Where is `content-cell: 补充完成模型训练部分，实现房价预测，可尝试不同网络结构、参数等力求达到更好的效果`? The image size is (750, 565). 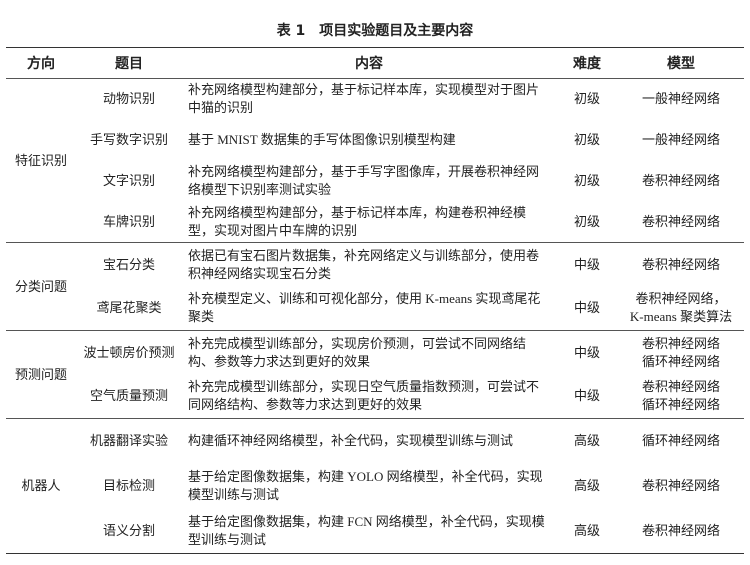
content-cell: 补充完成模型训练部分，实现房价预测，可尝试不同网络结构、参数等力求达到更好的效果 is located at coordinates (357, 352).